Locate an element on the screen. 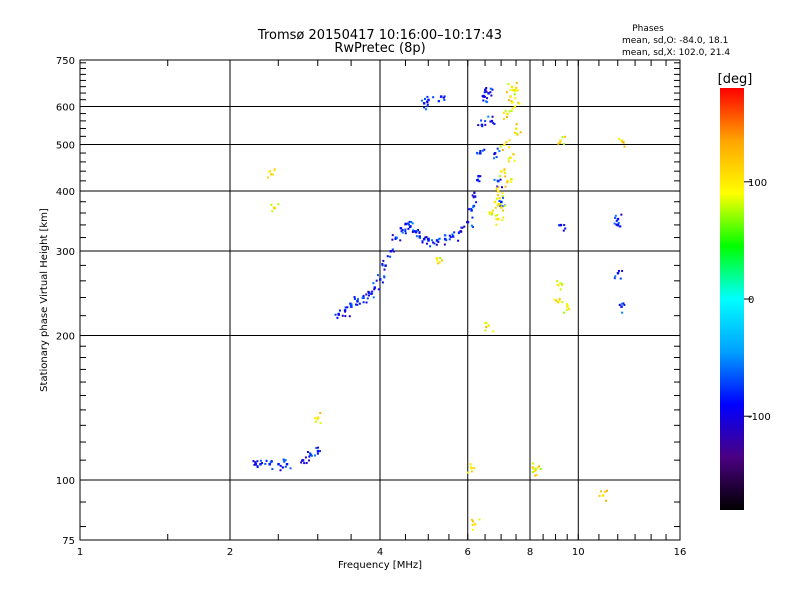 This screenshot has height=600, width=800. y-tick-label: 75 is located at coordinates (68, 541).